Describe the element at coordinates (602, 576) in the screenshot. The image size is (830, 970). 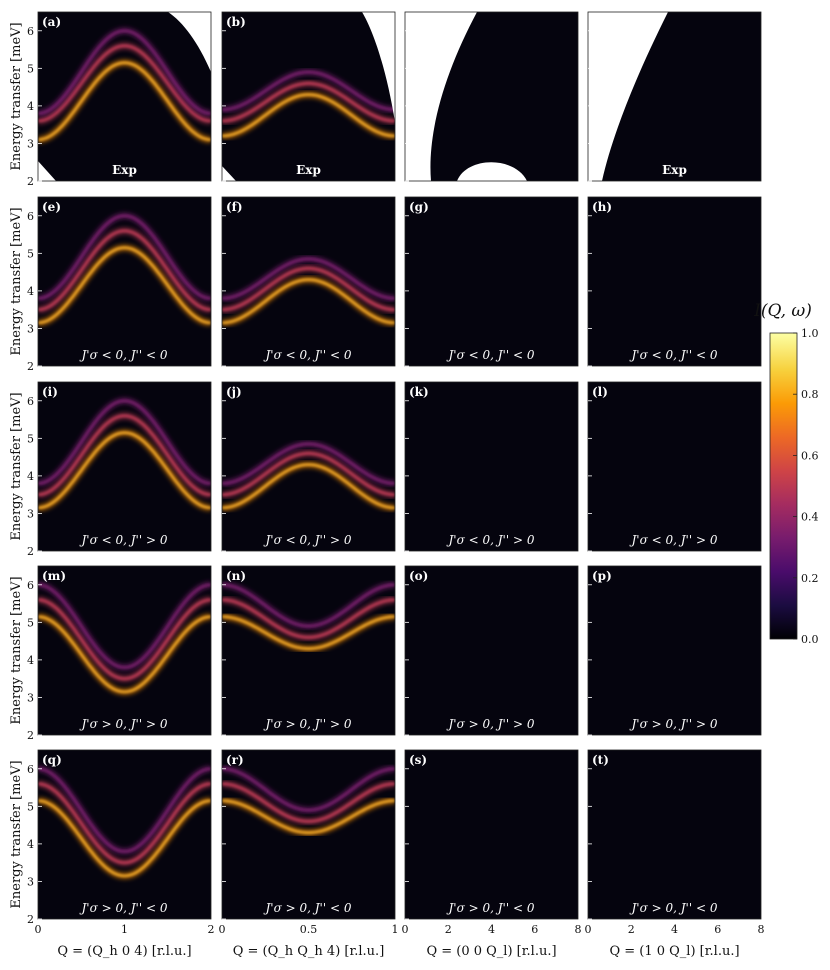
I see `panel-label: (p)` at that location.